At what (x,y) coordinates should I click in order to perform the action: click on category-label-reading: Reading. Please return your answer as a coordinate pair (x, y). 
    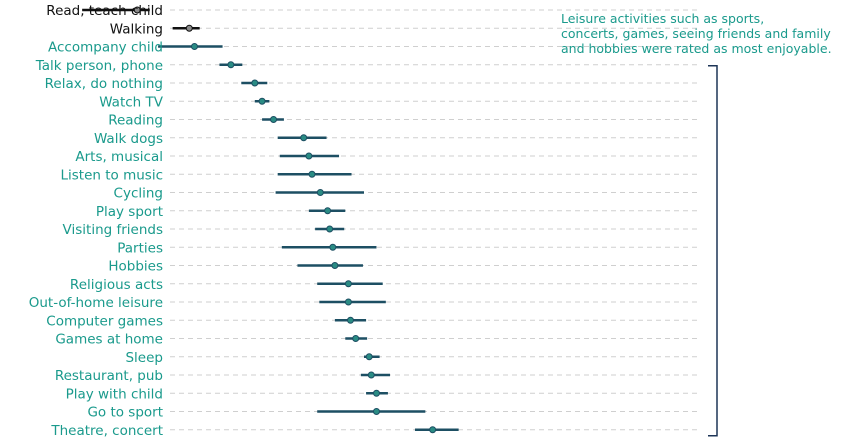
    Looking at the image, I should click on (135, 121).